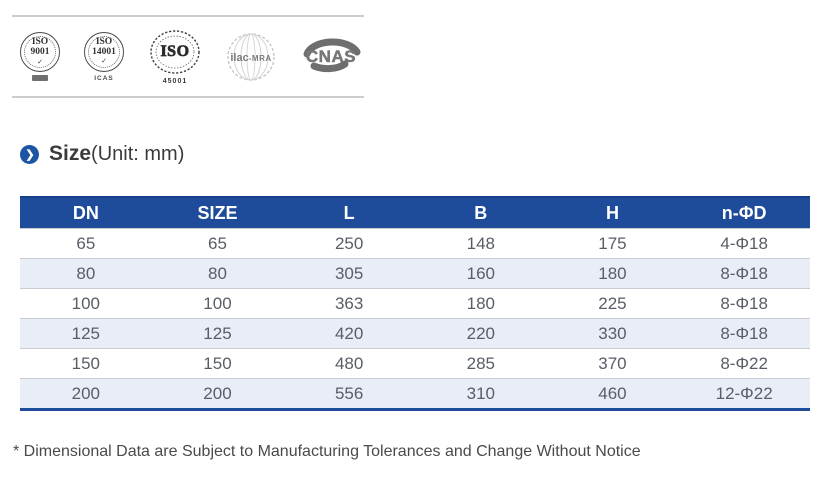 Image resolution: width=830 pixels, height=484 pixels. I want to click on iso-45001-label: ISO, so click(175, 52).